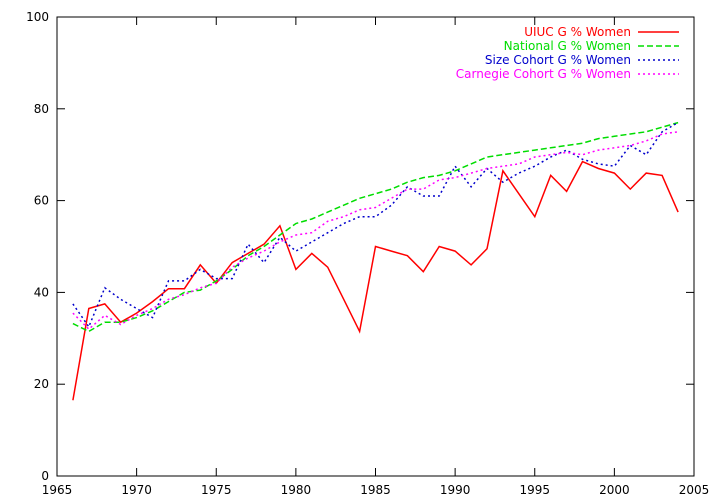 This screenshot has height=504, width=720. I want to click on x-tick-label: 2000, so click(614, 490).